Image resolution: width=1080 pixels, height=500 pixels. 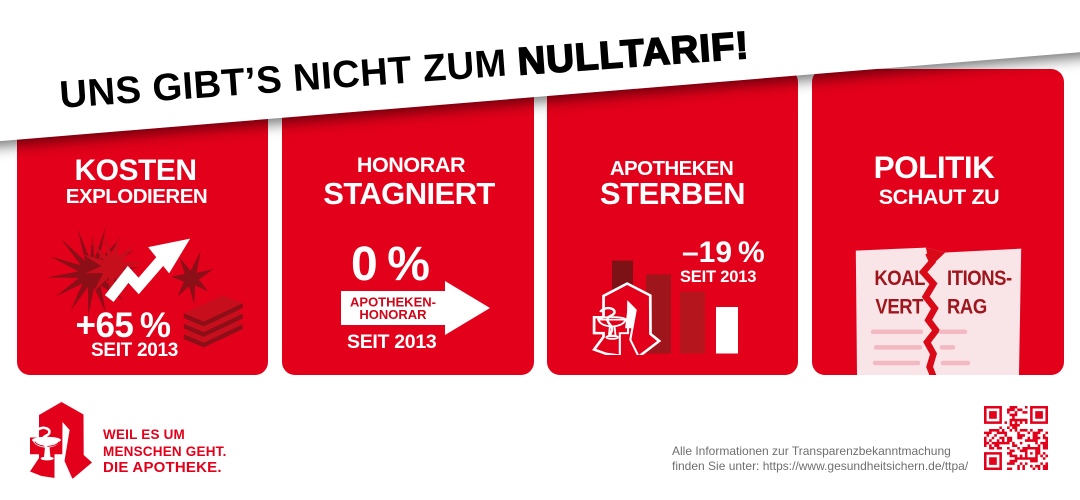 What do you see at coordinates (393, 301) in the screenshot?
I see `svg-text: APOTHEKEN-` at bounding box center [393, 301].